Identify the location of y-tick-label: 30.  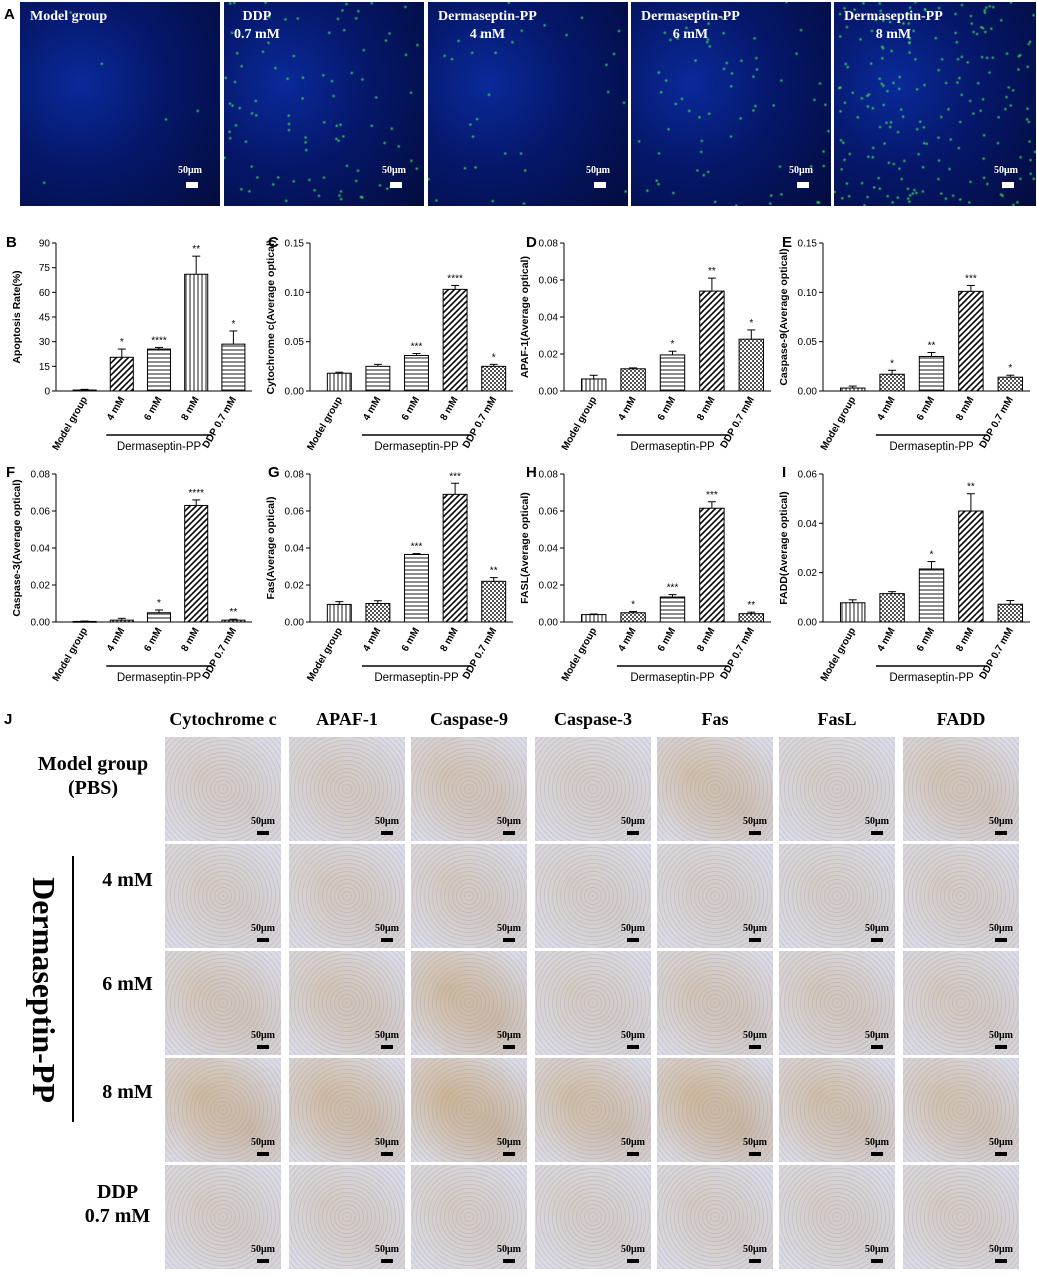
(45, 342).